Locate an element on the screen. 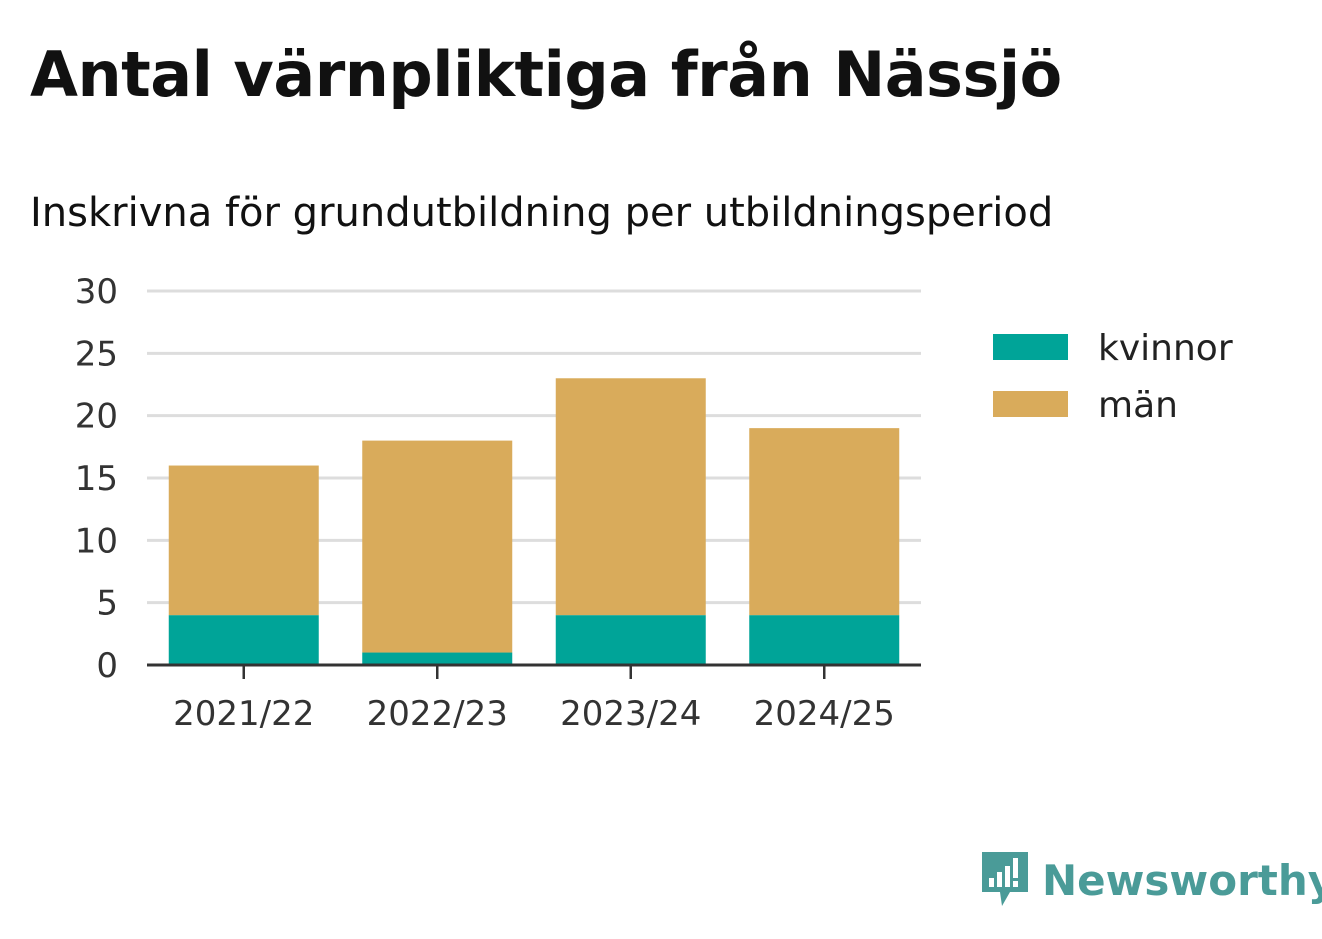 This screenshot has width=1322, height=939. newsworthy-logo-icon is located at coordinates (1005, 880).